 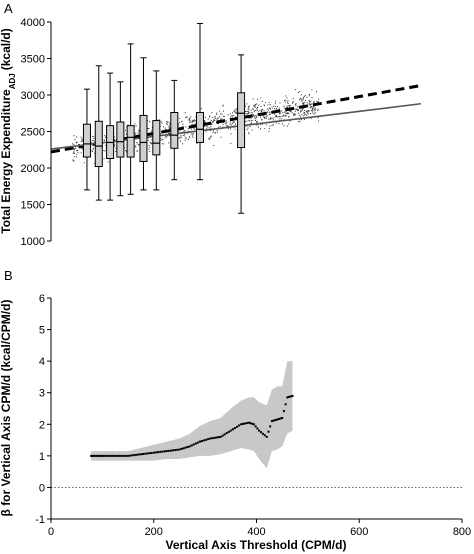 What do you see at coordinates (154, 532) in the screenshot?
I see `x-tick-label: 200` at bounding box center [154, 532].